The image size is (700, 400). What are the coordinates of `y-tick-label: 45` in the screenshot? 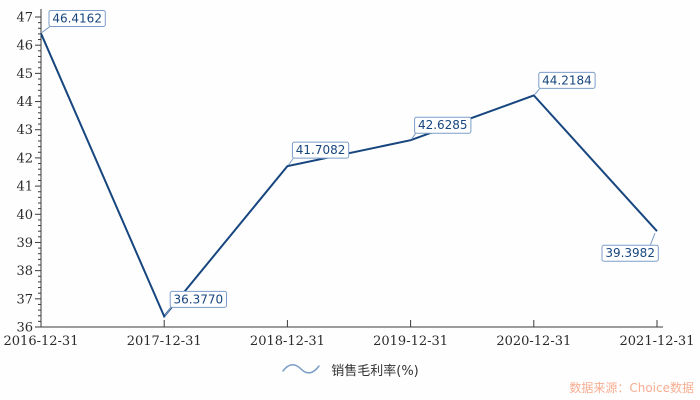 It's located at (24, 74).